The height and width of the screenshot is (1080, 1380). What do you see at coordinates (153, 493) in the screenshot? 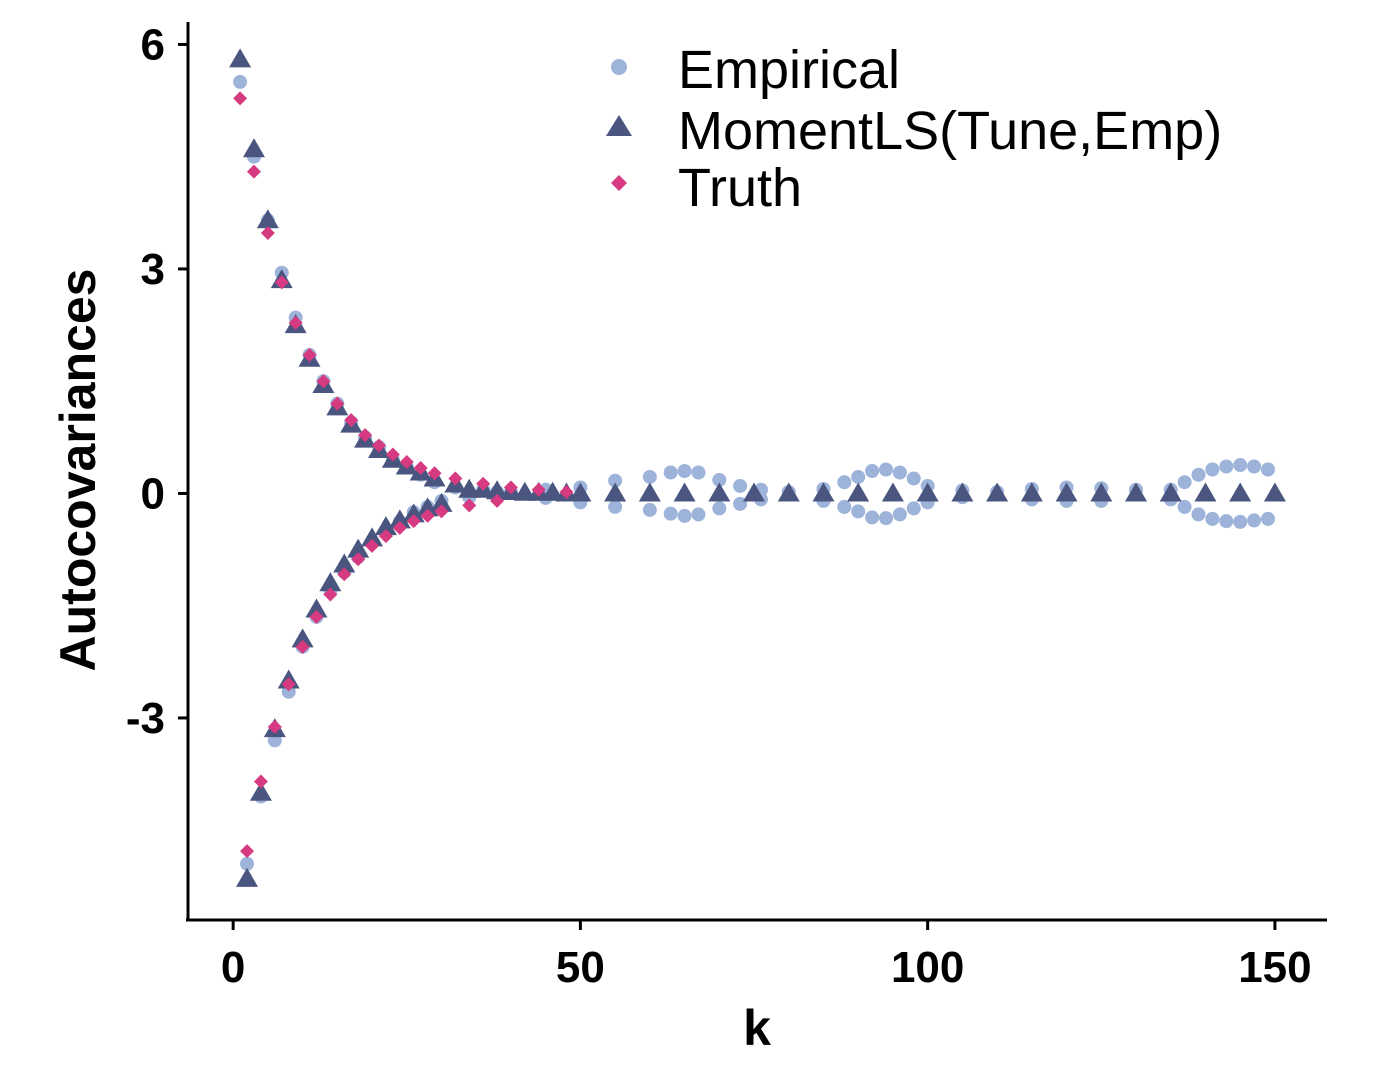
I see `y-tick-label: 0` at bounding box center [153, 493].